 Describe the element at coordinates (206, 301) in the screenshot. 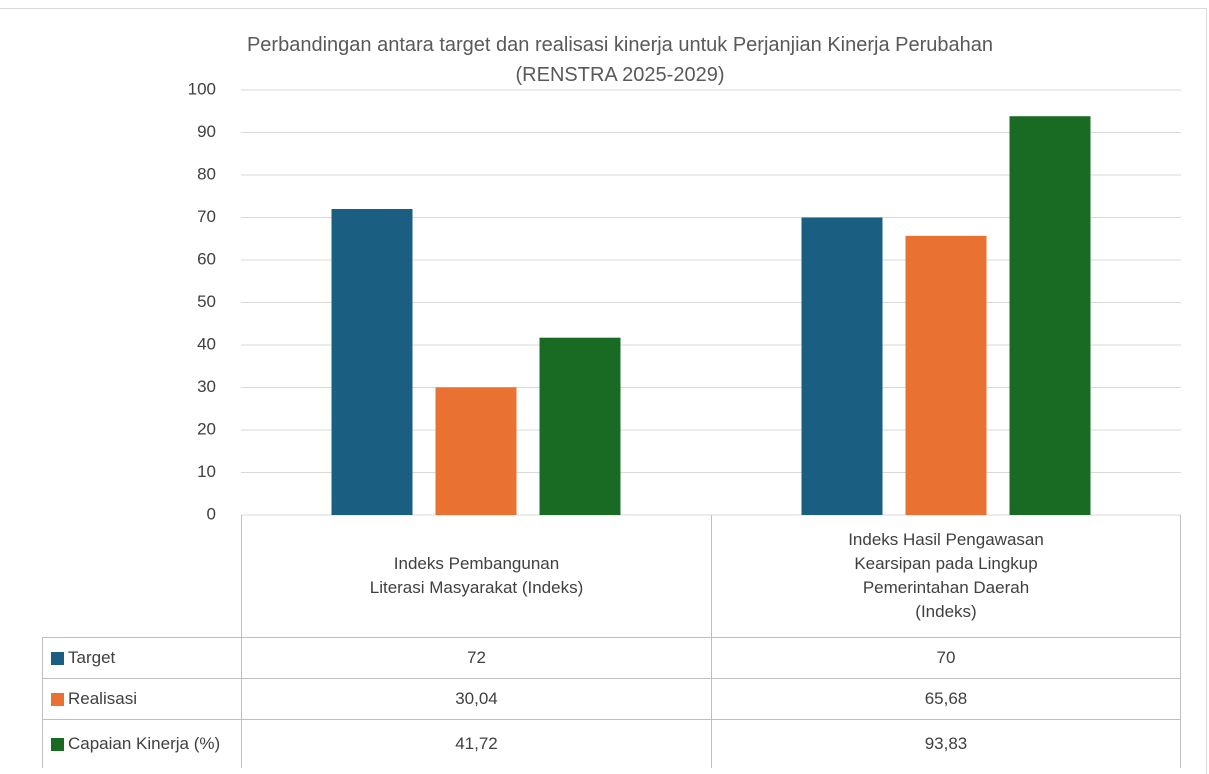

I see `y-tick-label: 50` at that location.